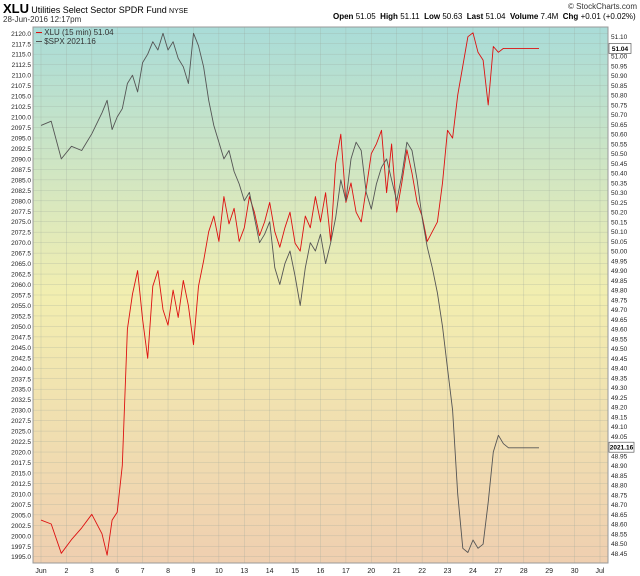 This screenshot has height=576, width=640. Describe the element at coordinates (619, 398) in the screenshot. I see `right-tick-label: 49.25` at that location.